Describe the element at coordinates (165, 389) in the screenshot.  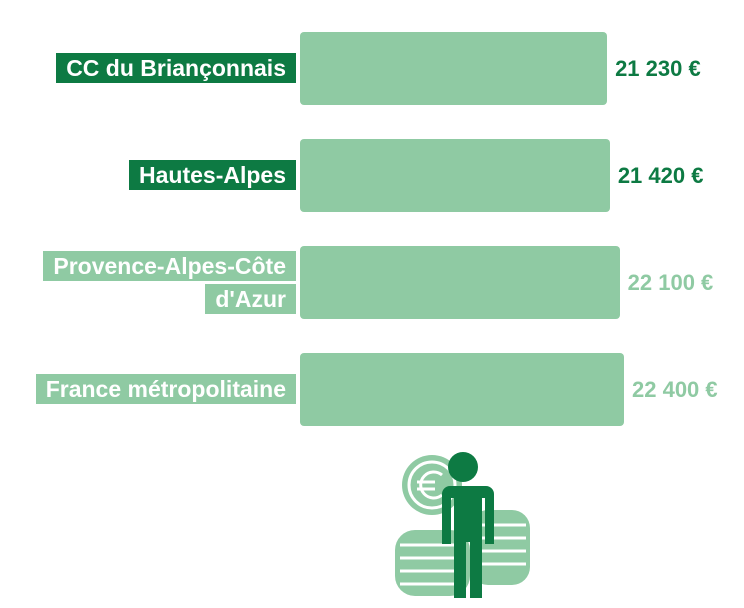
I see `category-text: France métropolitaine` at that location.